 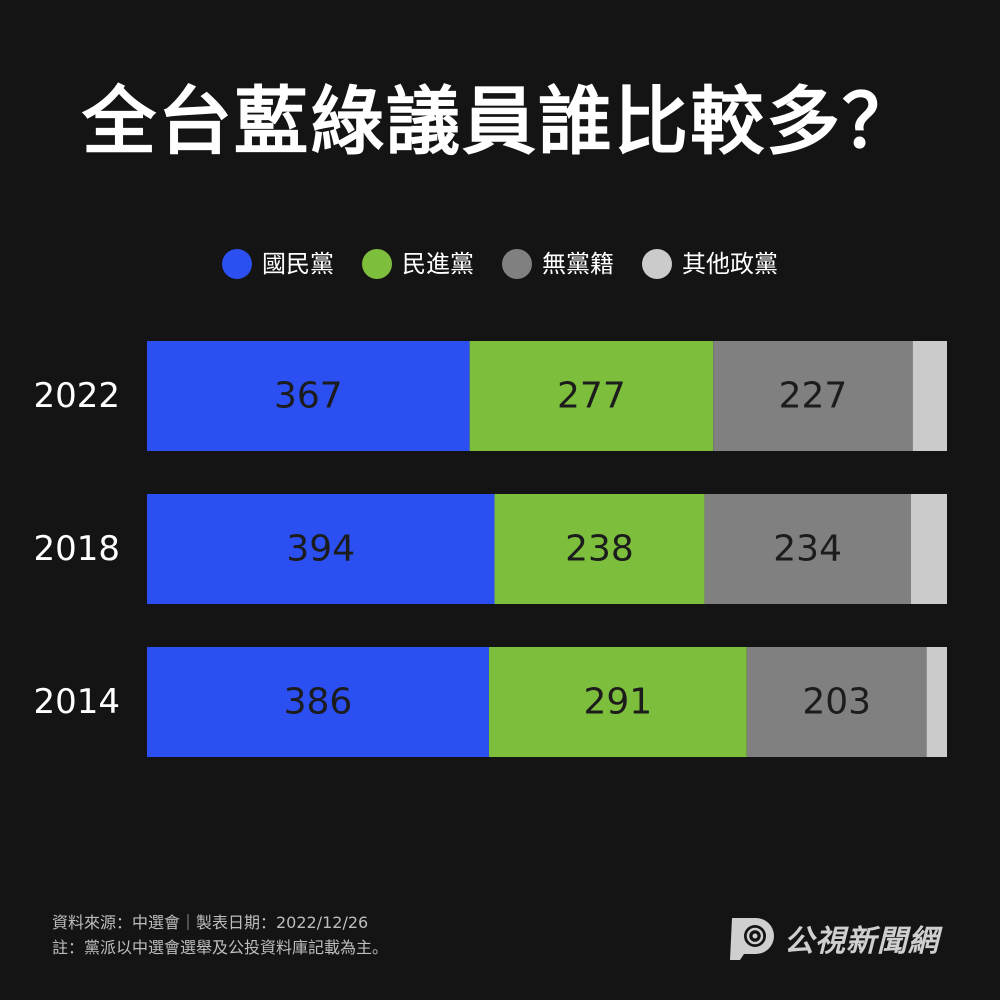 I want to click on legend-item-kmt: 國民黨, so click(x=278, y=264).